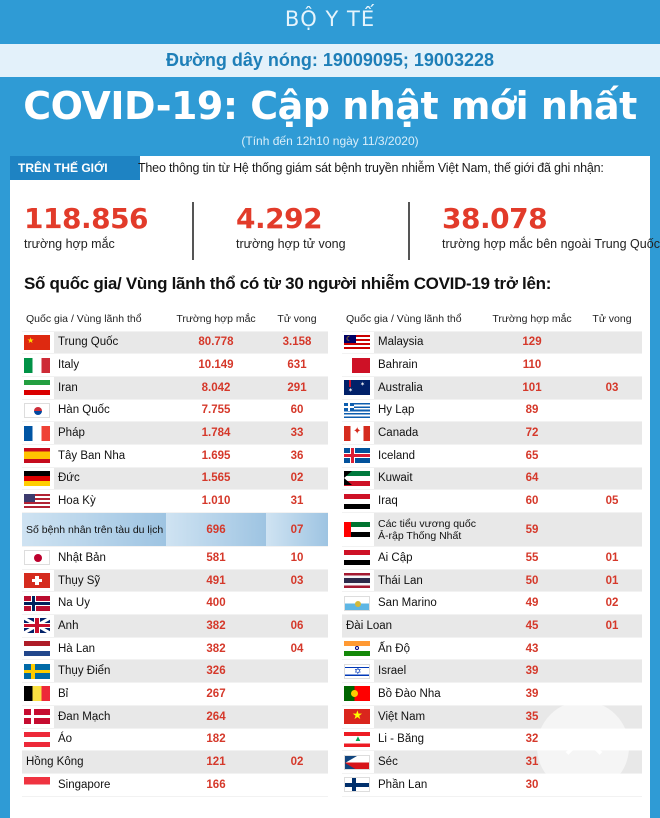 This screenshot has width=660, height=818. Describe the element at coordinates (297, 343) in the screenshot. I see `deaths-value: 3.158` at that location.